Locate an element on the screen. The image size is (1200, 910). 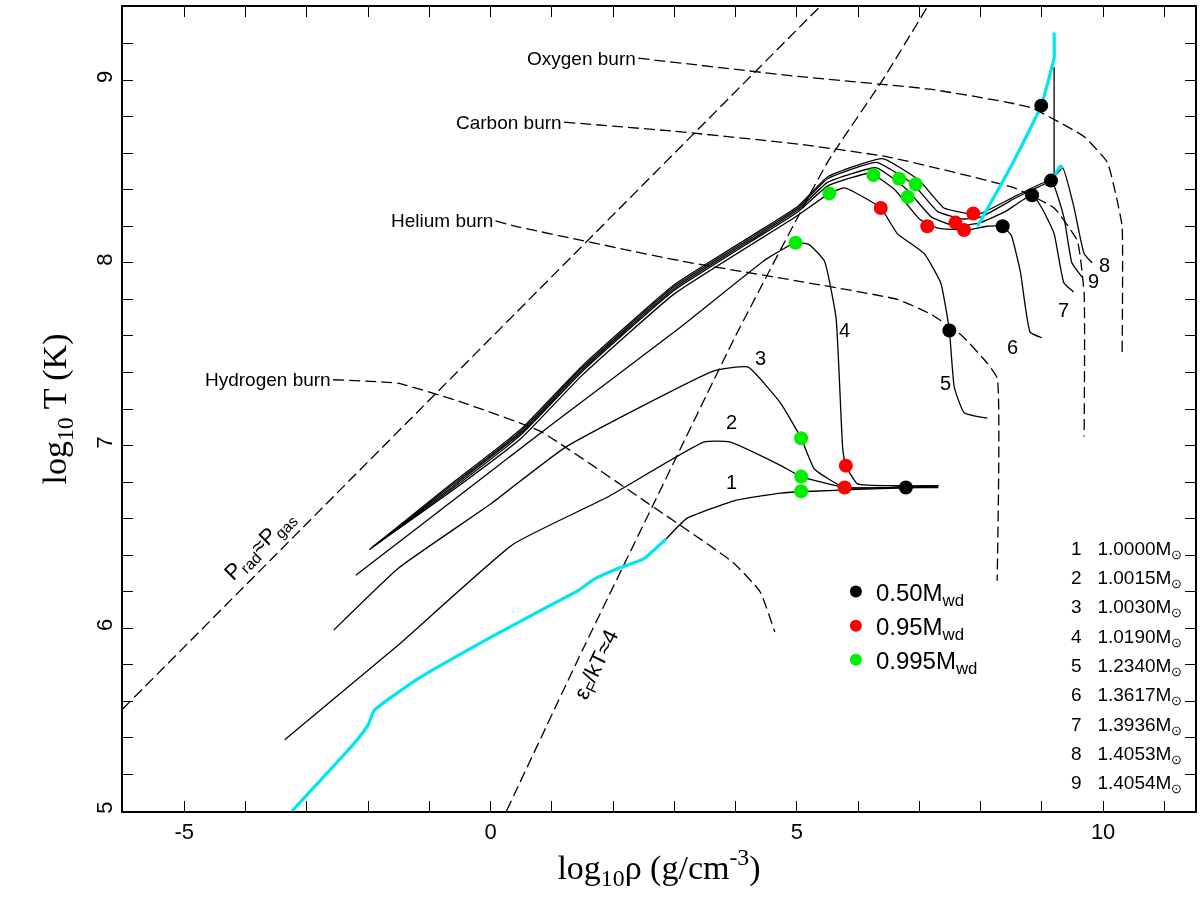
annotation: Helium burn is located at coordinates (442, 220).